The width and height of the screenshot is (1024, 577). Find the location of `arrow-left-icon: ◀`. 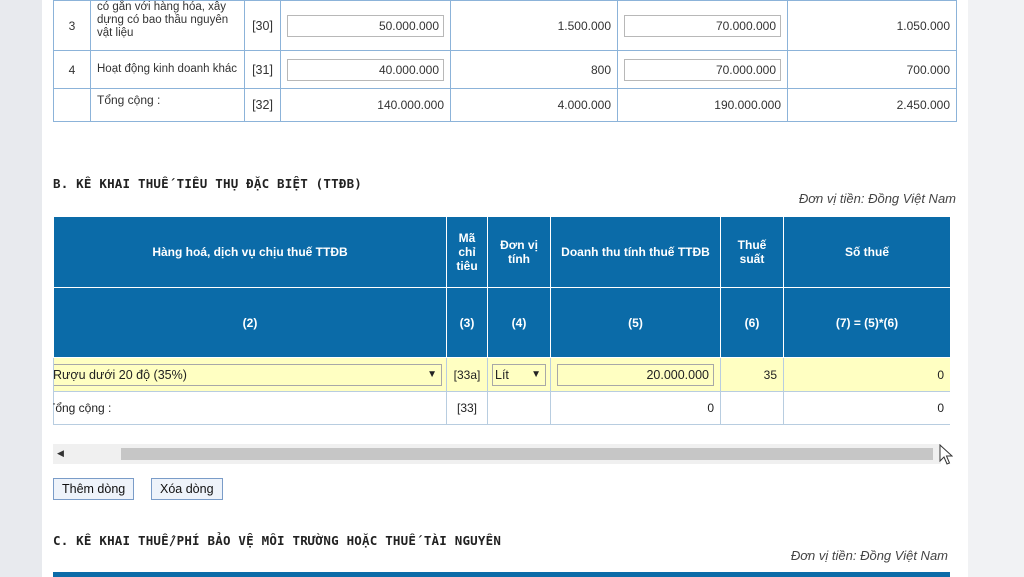

arrow-left-icon: ◀ is located at coordinates (60, 453).